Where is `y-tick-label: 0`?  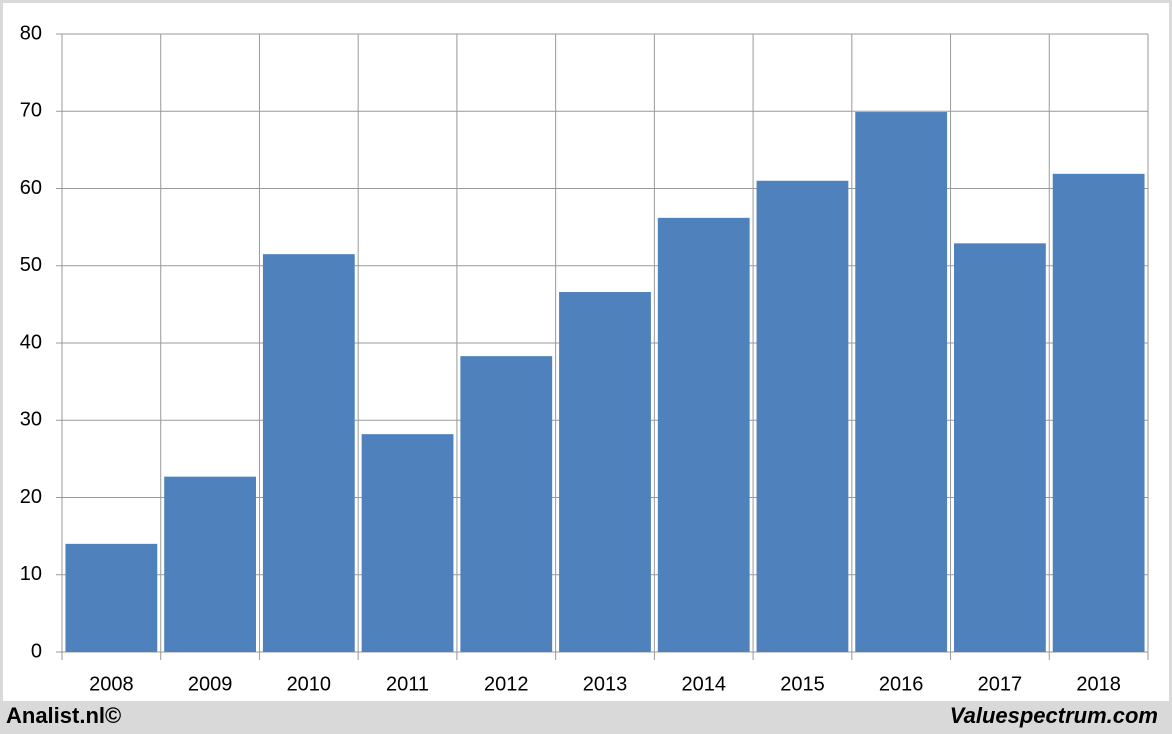 y-tick-label: 0 is located at coordinates (36, 651).